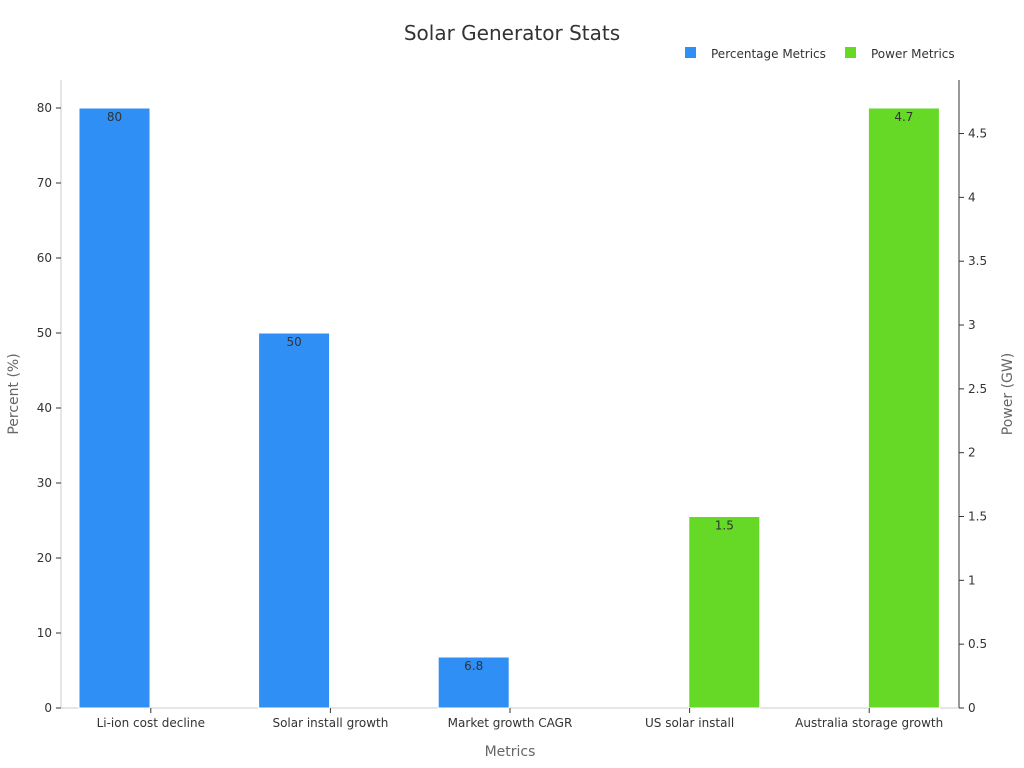 The image size is (1024, 768). I want to click on y-right-tick-label: 4, so click(972, 197).